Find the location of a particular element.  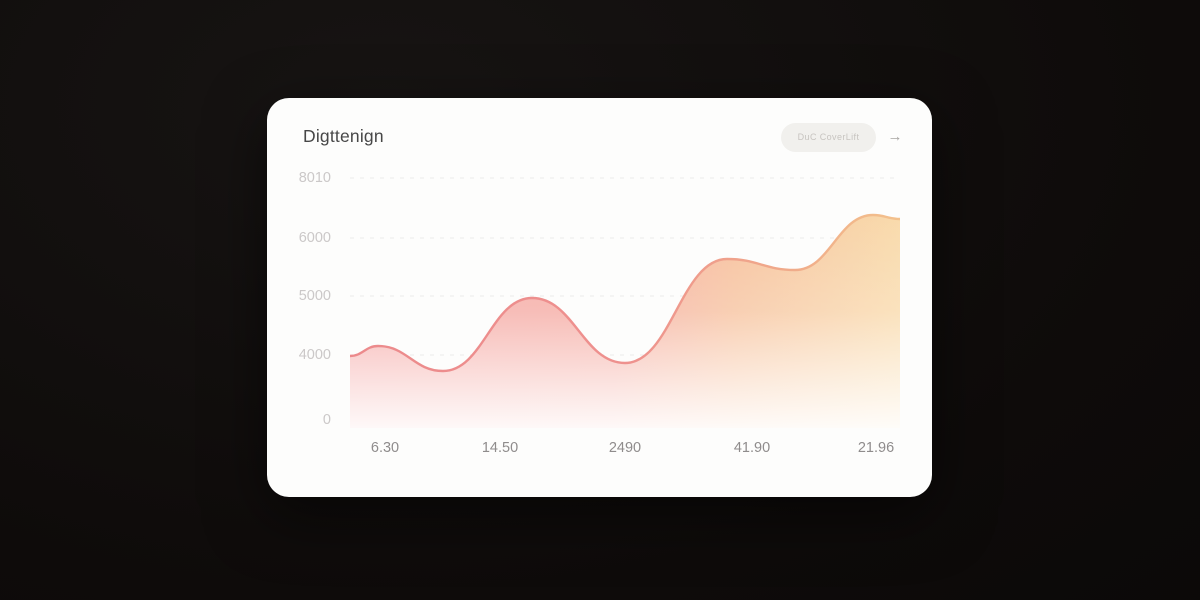

x-axis-tick-label: 14.50 is located at coordinates (500, 448).